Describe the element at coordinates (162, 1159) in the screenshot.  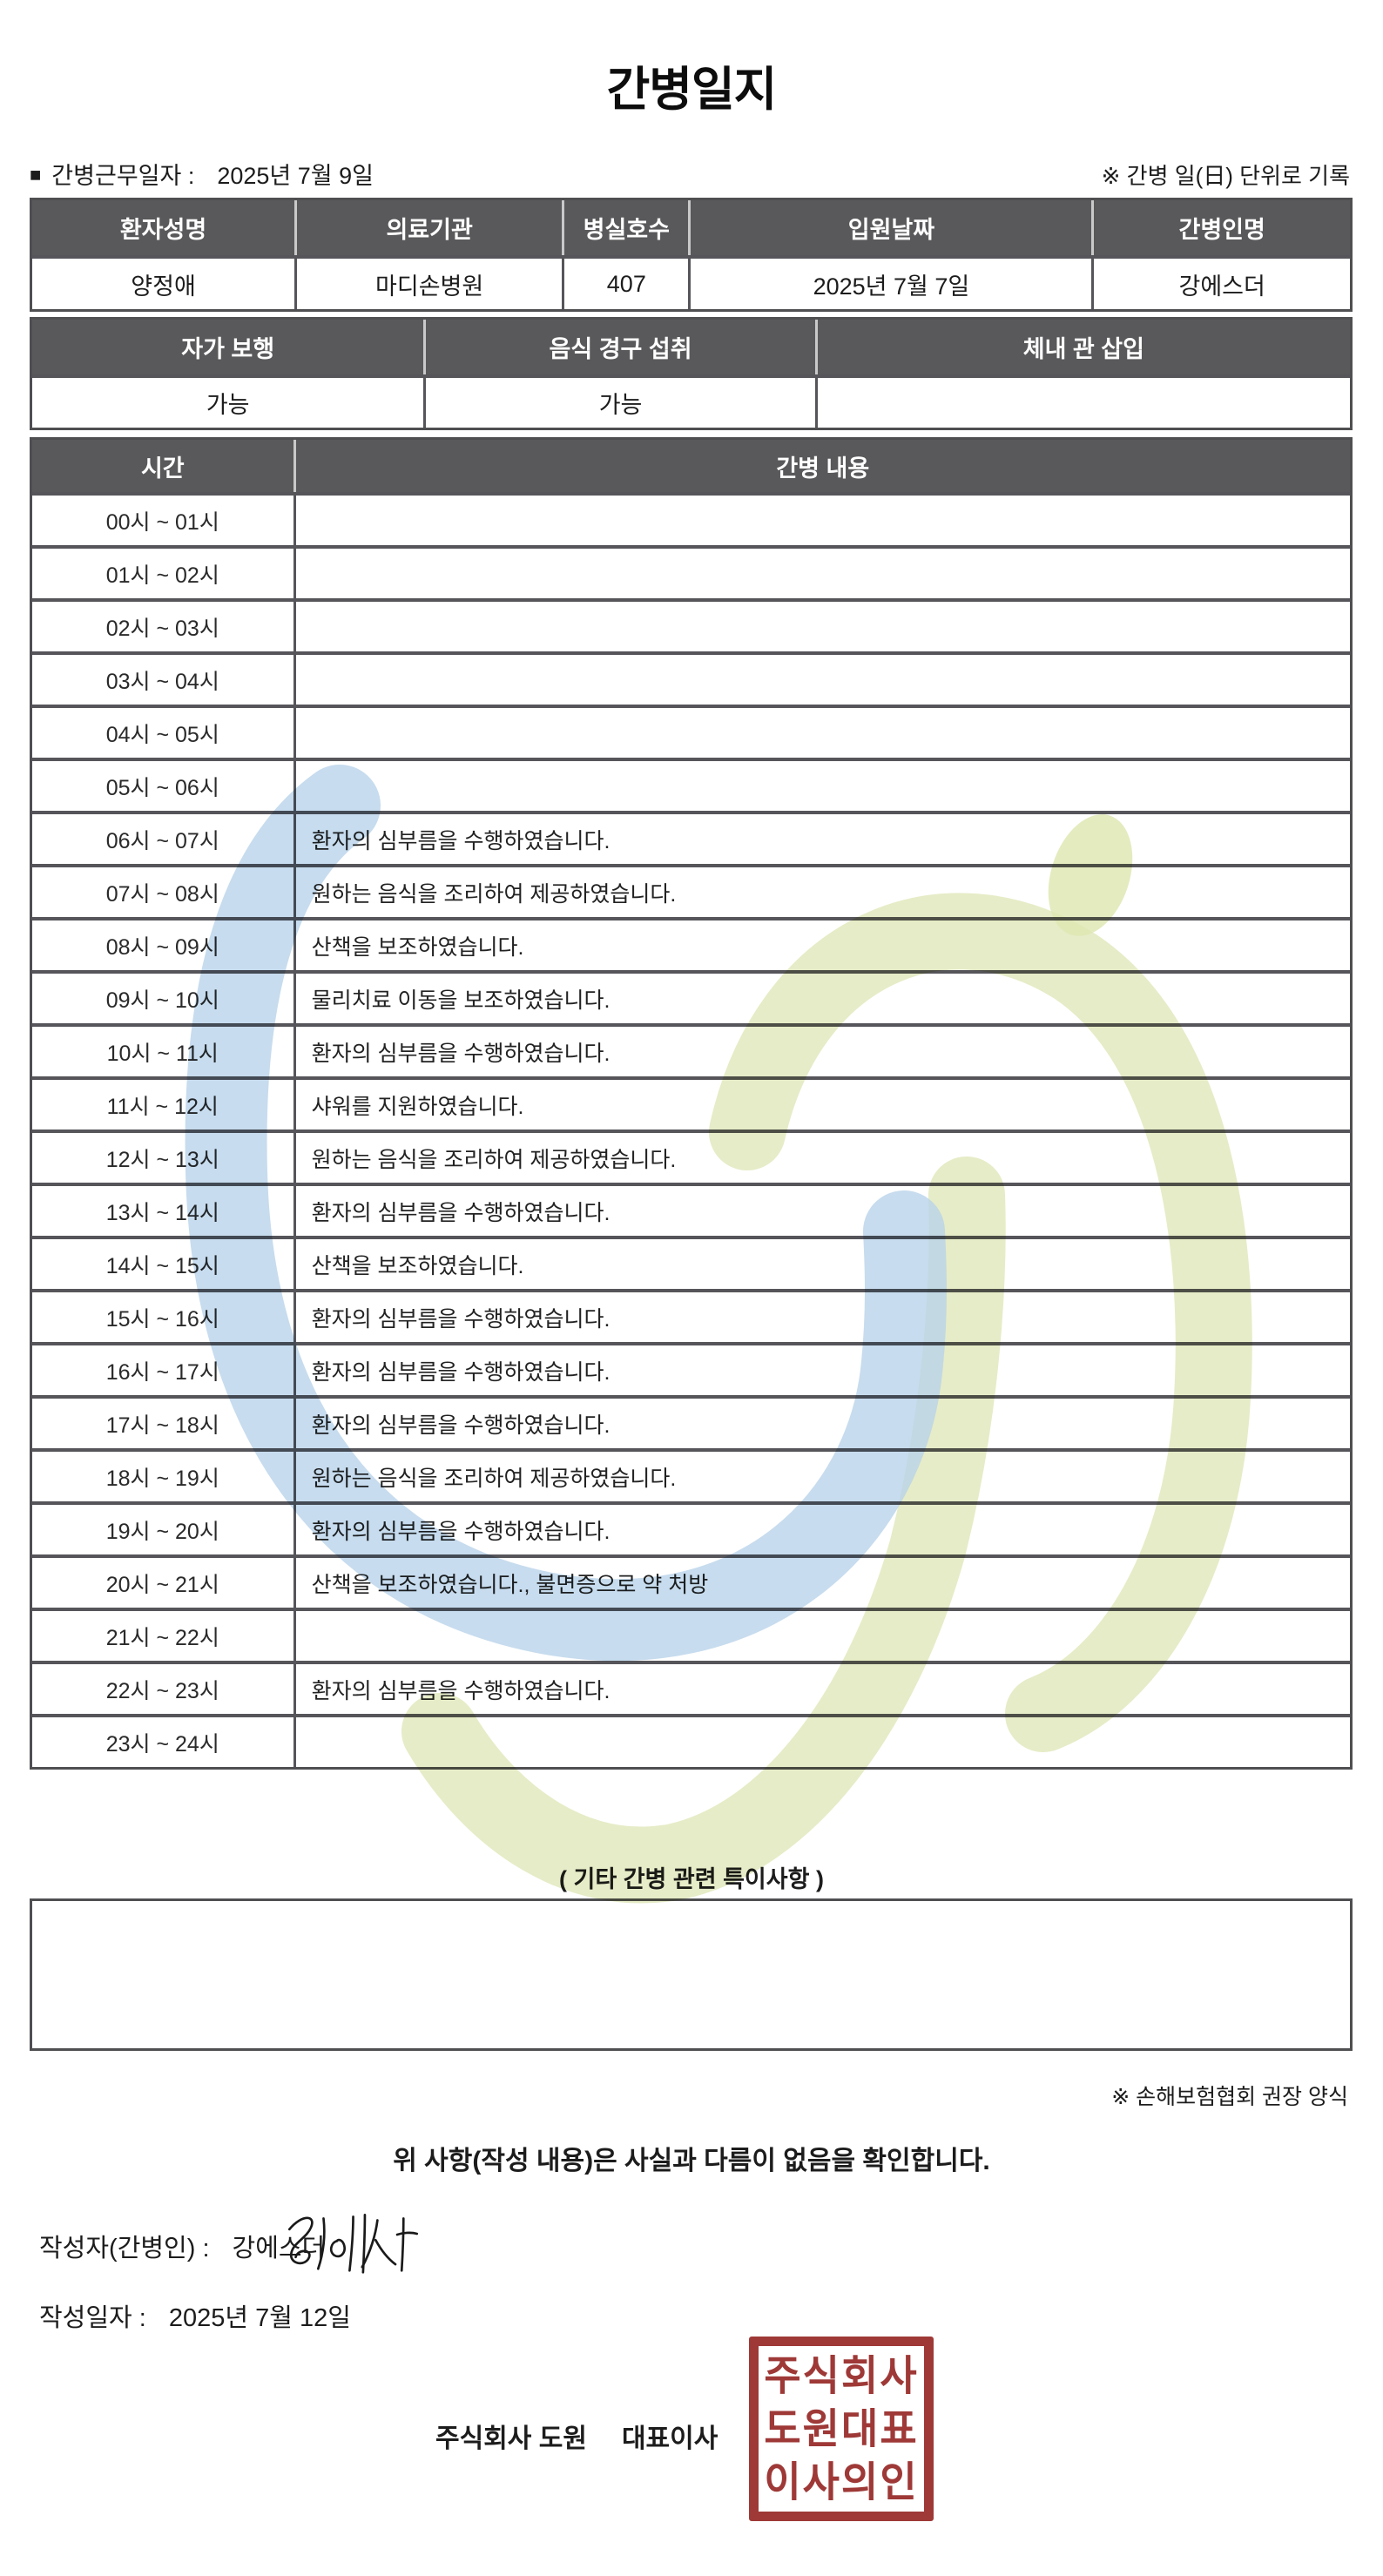
I see `time-cell: 12시 ~ 13시` at that location.